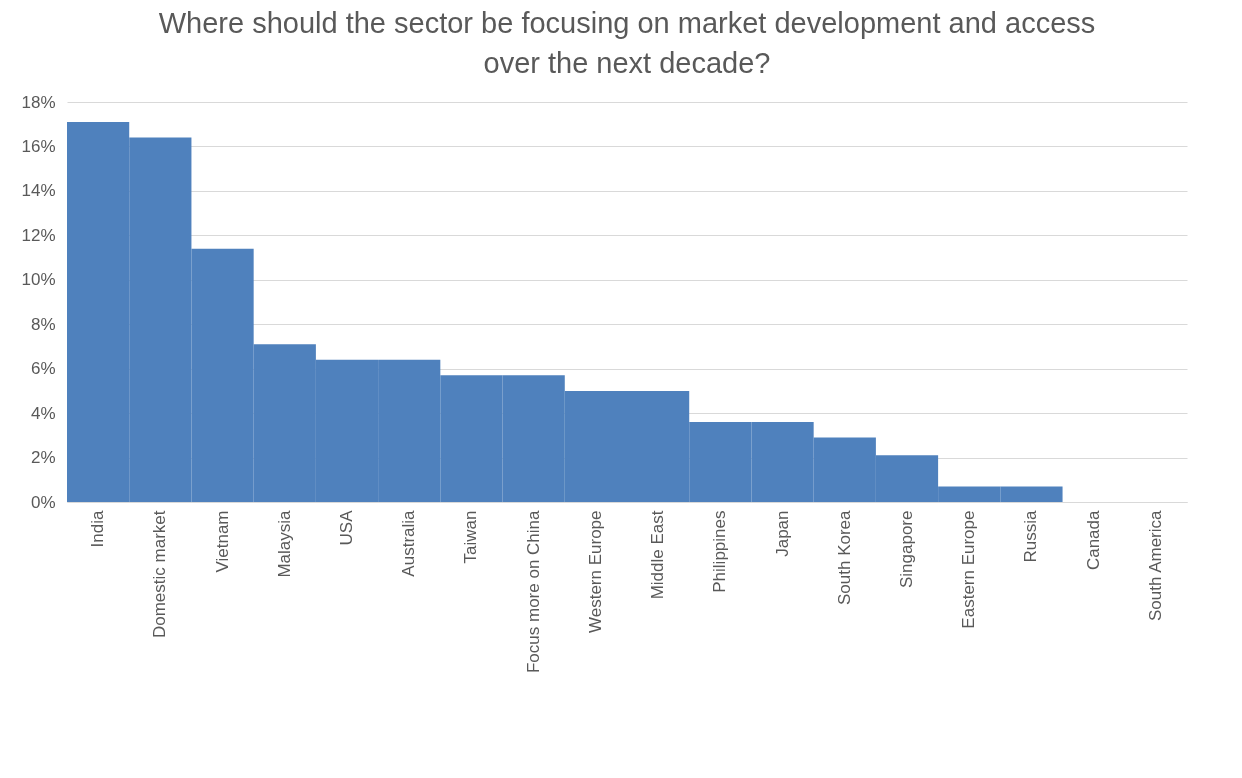  Describe the element at coordinates (782, 533) in the screenshot. I see `x-tick-label: Japan` at that location.